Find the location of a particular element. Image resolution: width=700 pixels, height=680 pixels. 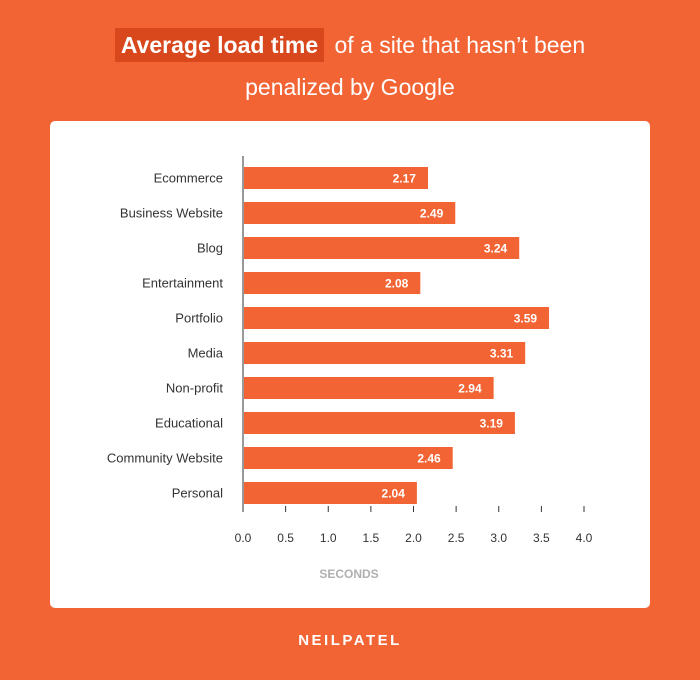

bar-value-label: 2.46 is located at coordinates (429, 459).